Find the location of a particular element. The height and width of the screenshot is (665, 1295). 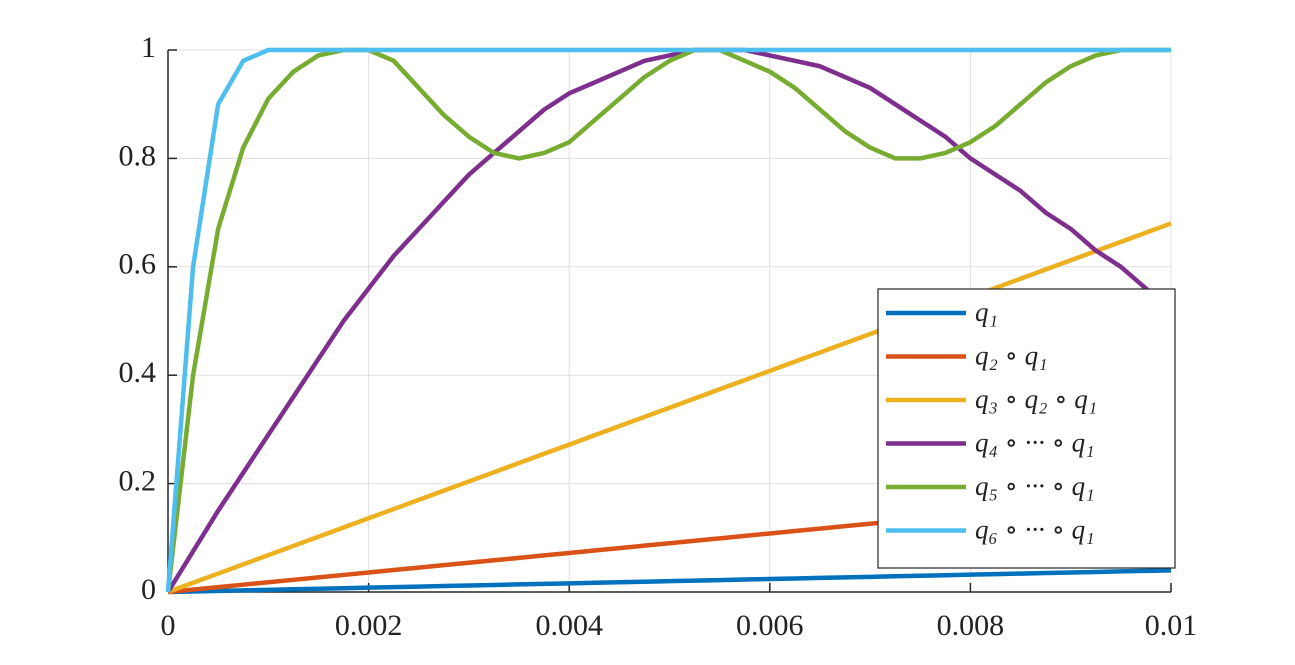

legend-label: q₆ ∘ ··· ∘ q₁ is located at coordinates (1035, 530).